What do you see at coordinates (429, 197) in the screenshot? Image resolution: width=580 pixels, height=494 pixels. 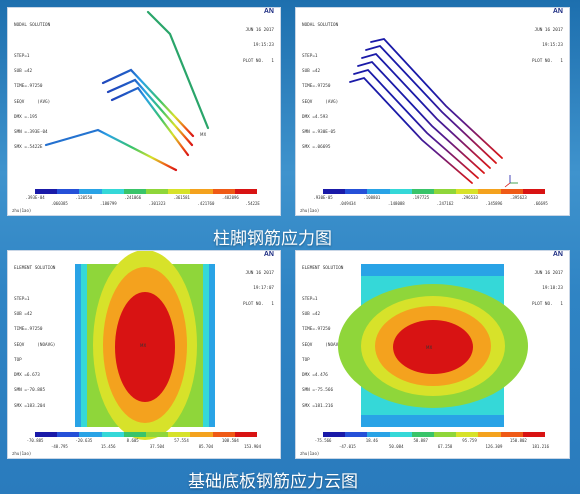 I see `legend-ticks-top: .930E-05 .108801 .197725 .296533 .395623` at bounding box center [429, 197].